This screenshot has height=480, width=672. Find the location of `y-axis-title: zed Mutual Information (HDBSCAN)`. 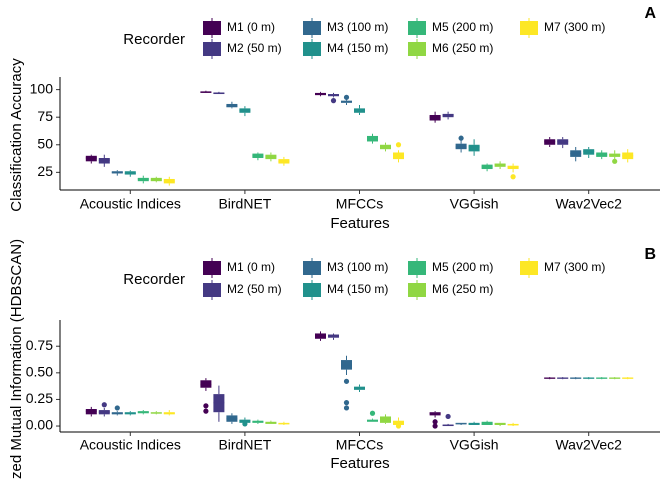

y-axis-title: zed Mutual Information (HDBSCAN) is located at coordinates (16, 359).